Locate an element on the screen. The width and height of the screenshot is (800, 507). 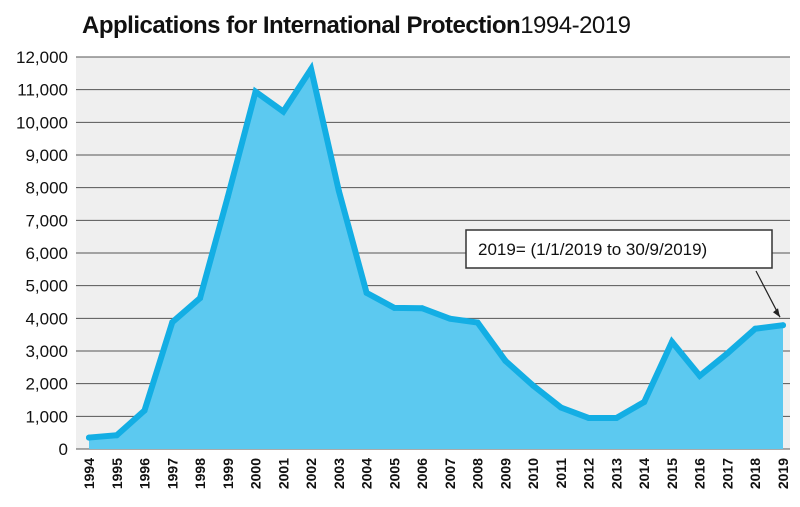
x-tick-label: 2013 is located at coordinates (616, 473).